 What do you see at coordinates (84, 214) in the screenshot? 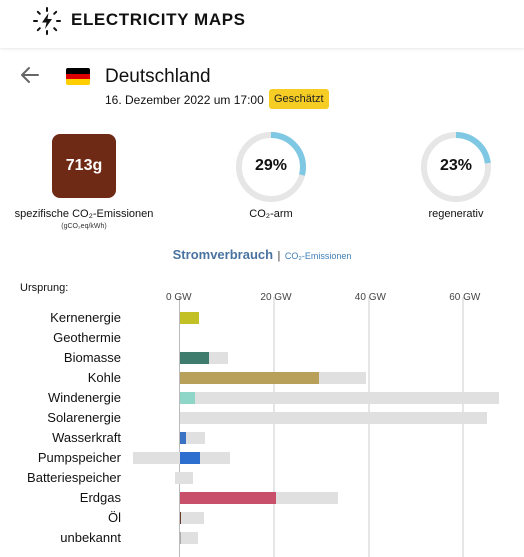
I see `carbon-intensity-label: spezifische CO₂-Emissionen` at bounding box center [84, 214].